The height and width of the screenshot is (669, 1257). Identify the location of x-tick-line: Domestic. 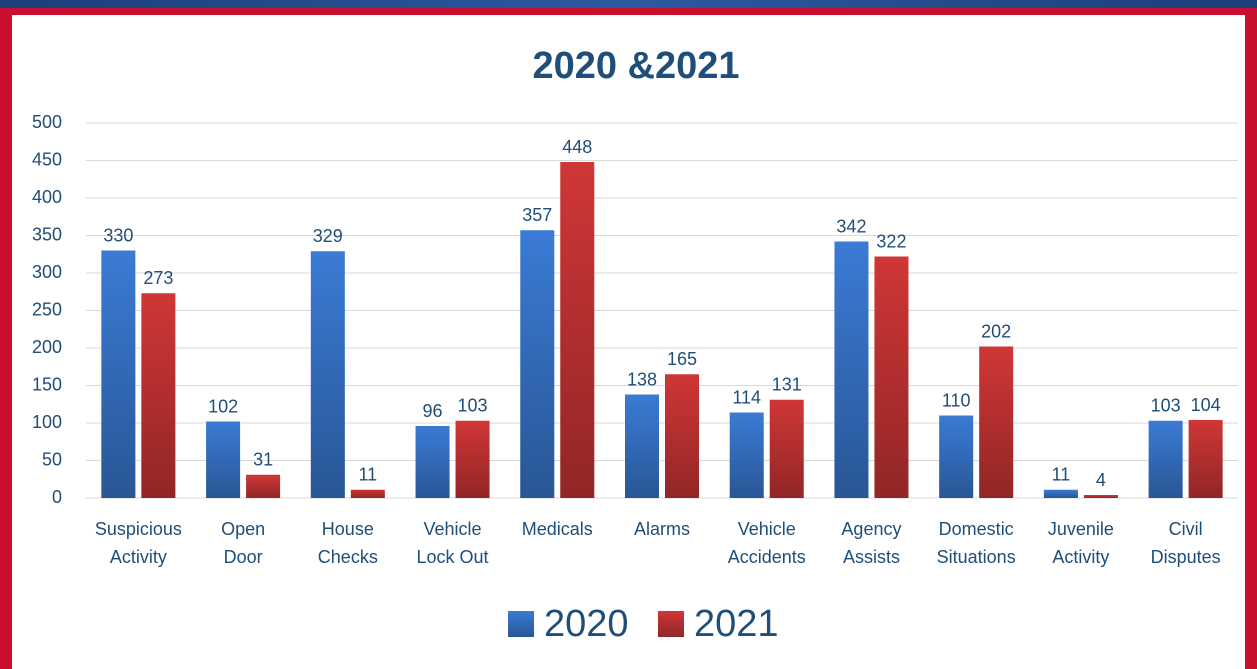
(976, 529).